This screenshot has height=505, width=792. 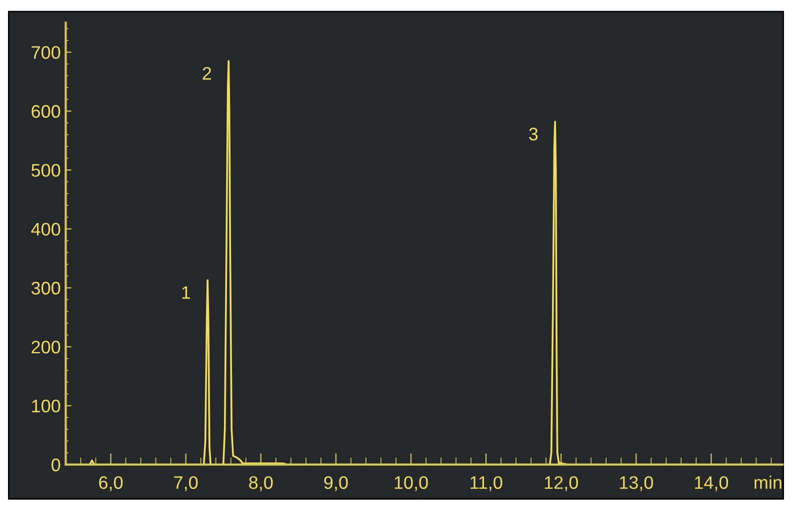 What do you see at coordinates (46, 111) in the screenshot?
I see `y-tick-label: 600` at bounding box center [46, 111].